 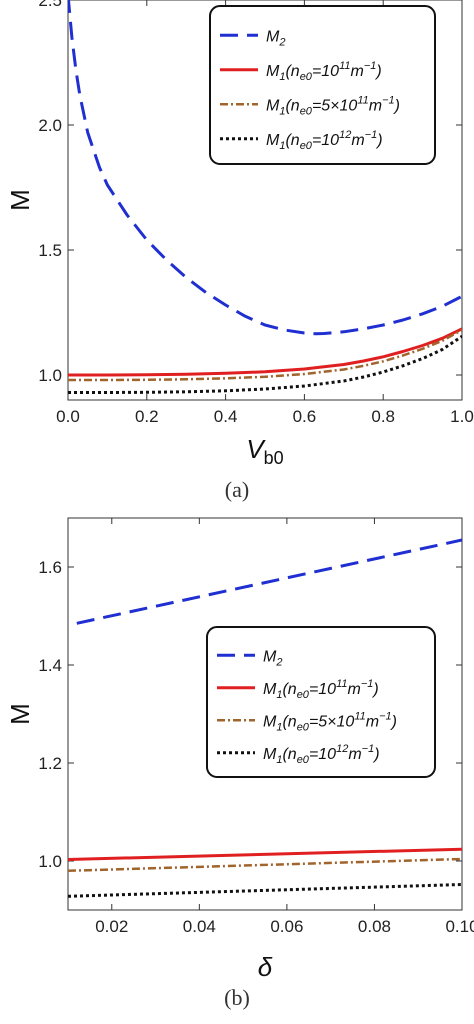 I want to click on x-tick-label: 0.8, so click(x=383, y=416).